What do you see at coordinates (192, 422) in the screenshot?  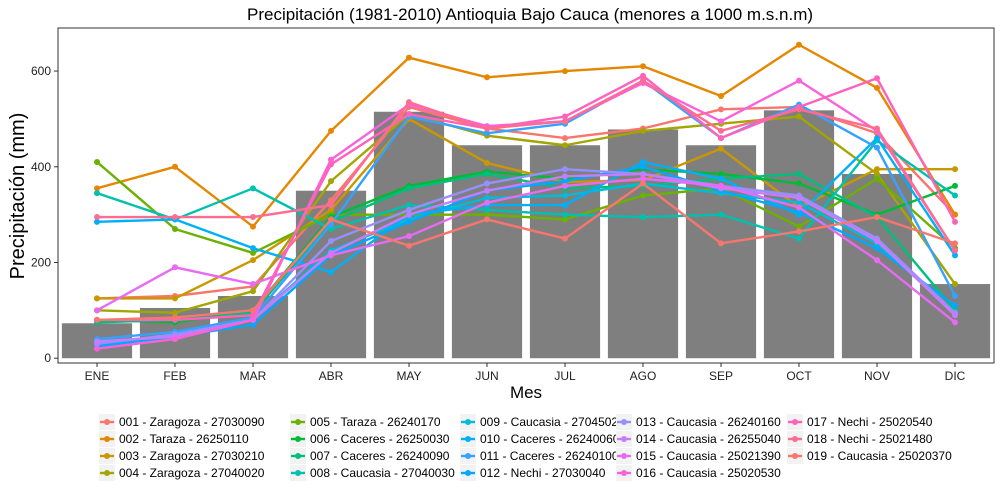 I see `legend-label: 001 - Zaragoza - 27030090` at bounding box center [192, 422].